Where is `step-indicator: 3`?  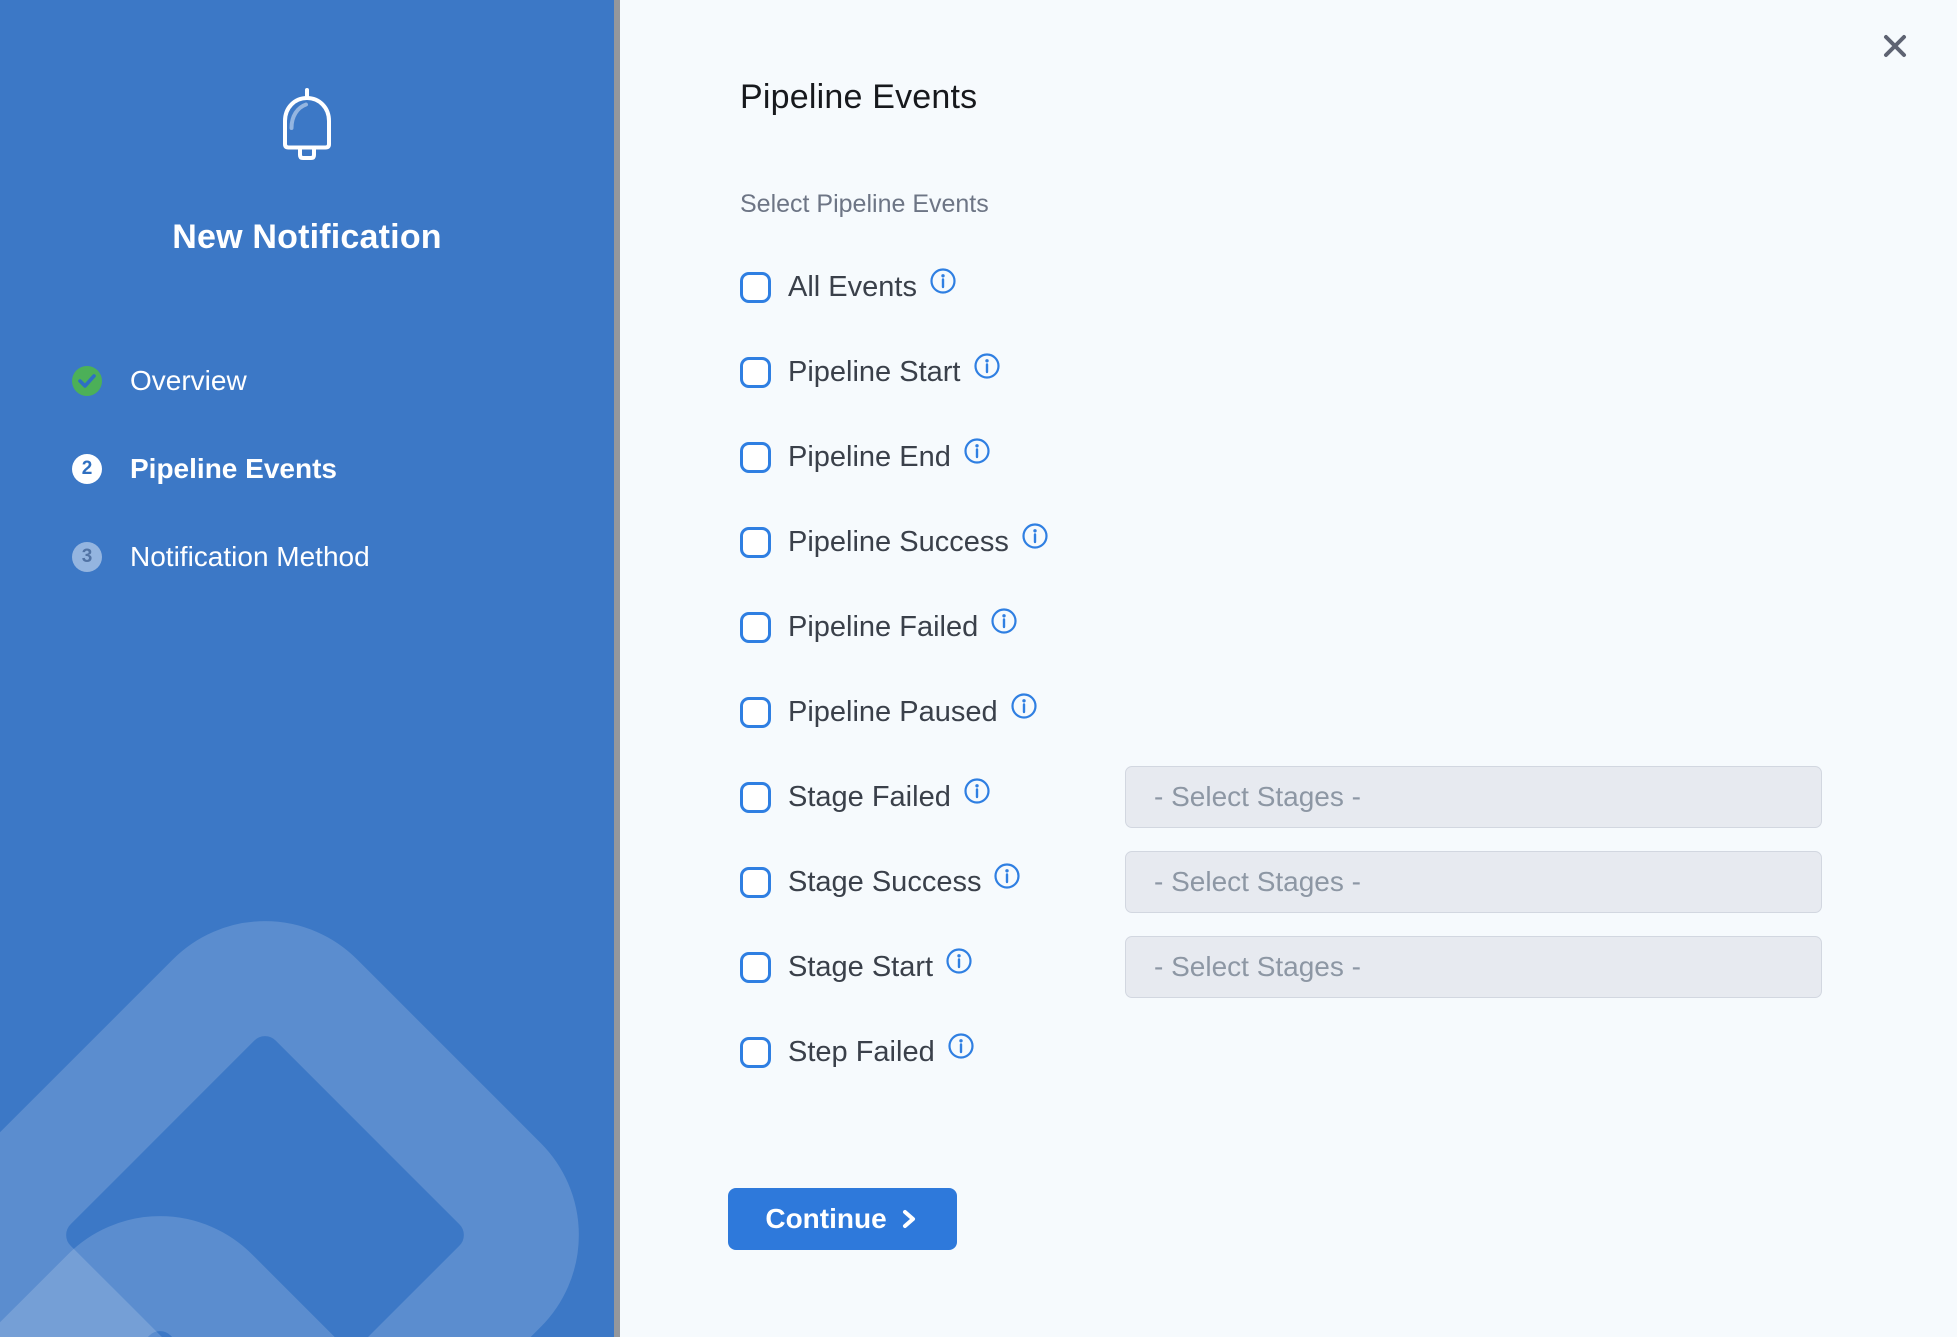 step-indicator: 3 is located at coordinates (87, 557).